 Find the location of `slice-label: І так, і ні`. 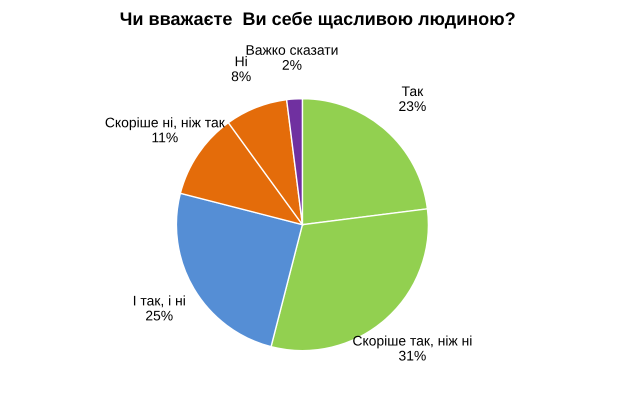

slice-label: І так, і ні is located at coordinates (159, 301).